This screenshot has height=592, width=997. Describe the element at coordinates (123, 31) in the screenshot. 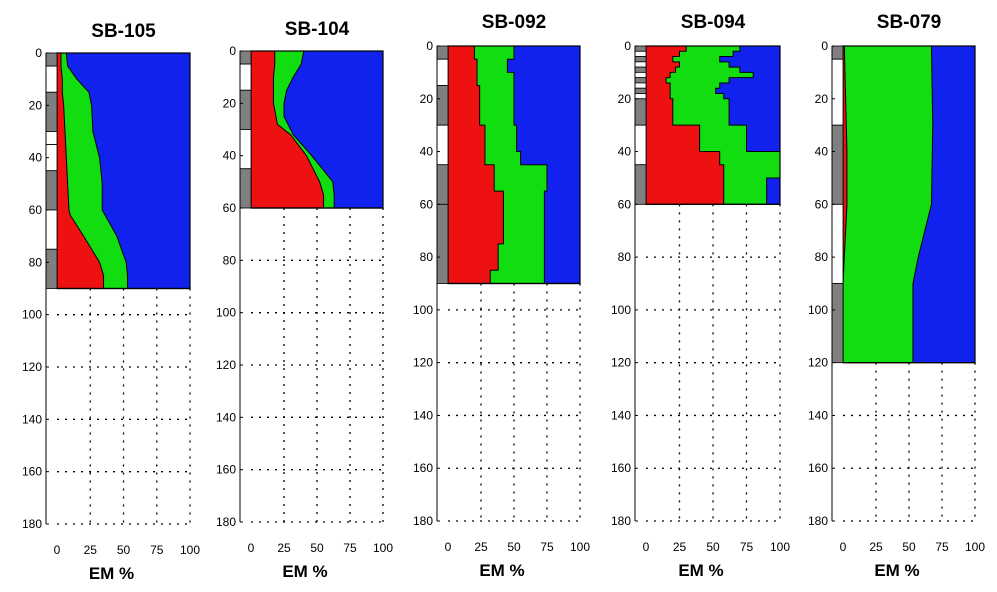

I see `panel-title: SB-105` at that location.